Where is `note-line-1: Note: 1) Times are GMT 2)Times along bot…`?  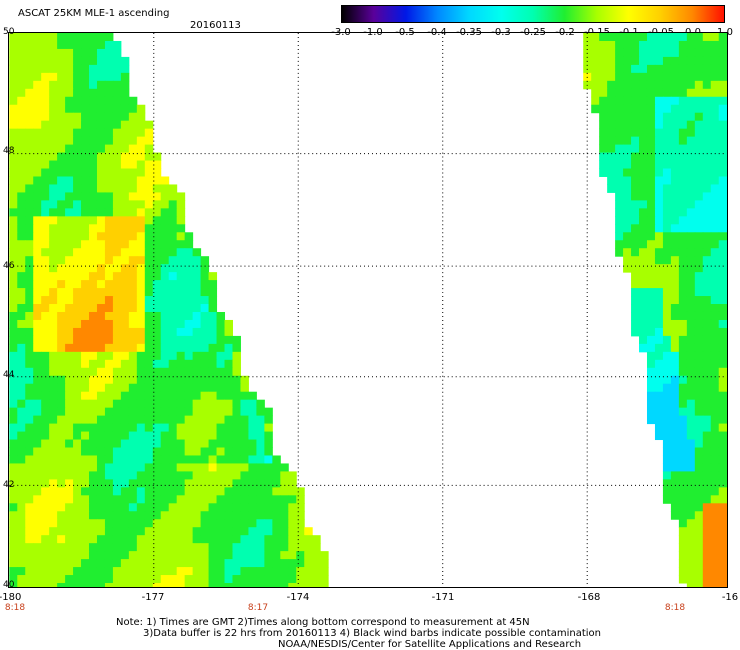 note-line-1: Note: 1) Times are GMT 2)Times along bot… is located at coordinates (323, 622).